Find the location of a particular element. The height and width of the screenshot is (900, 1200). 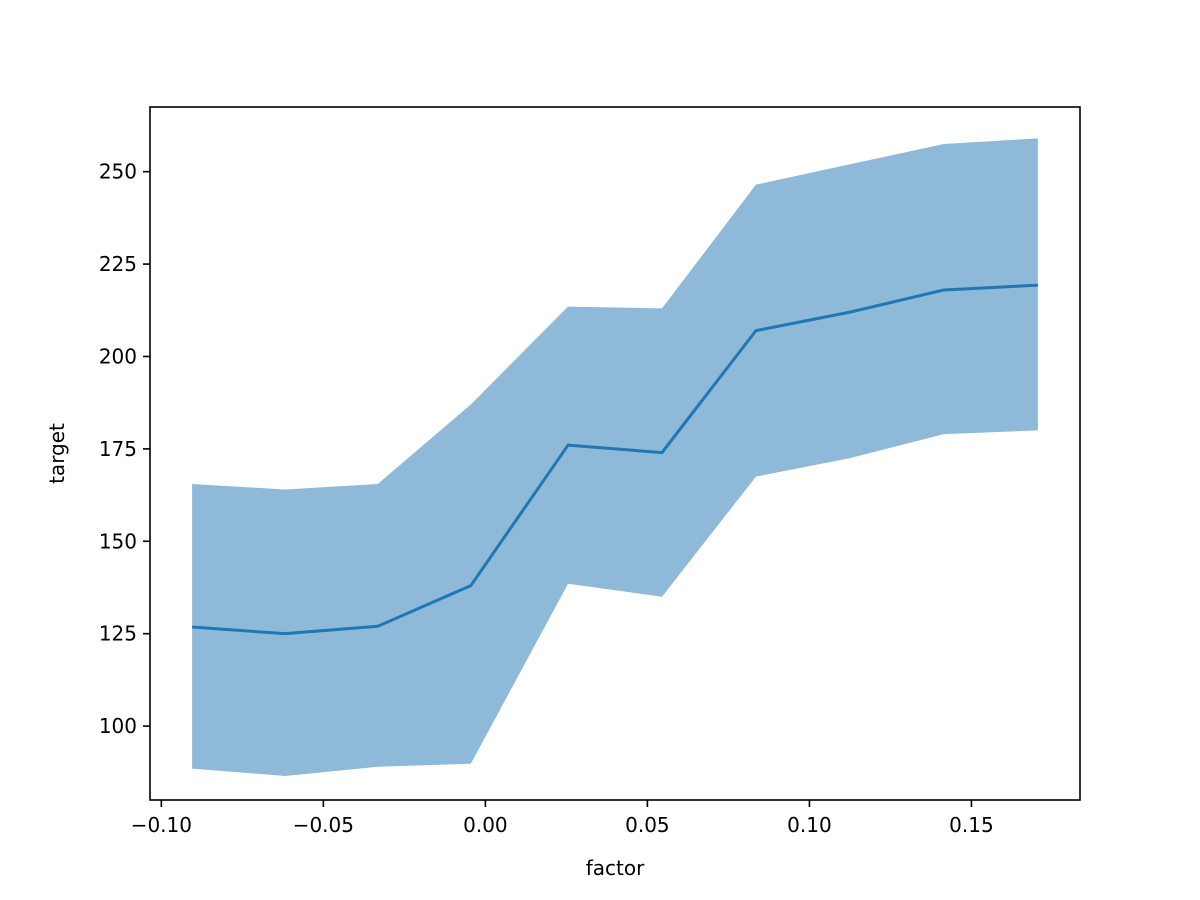

x-axis-label: factor is located at coordinates (615, 868).